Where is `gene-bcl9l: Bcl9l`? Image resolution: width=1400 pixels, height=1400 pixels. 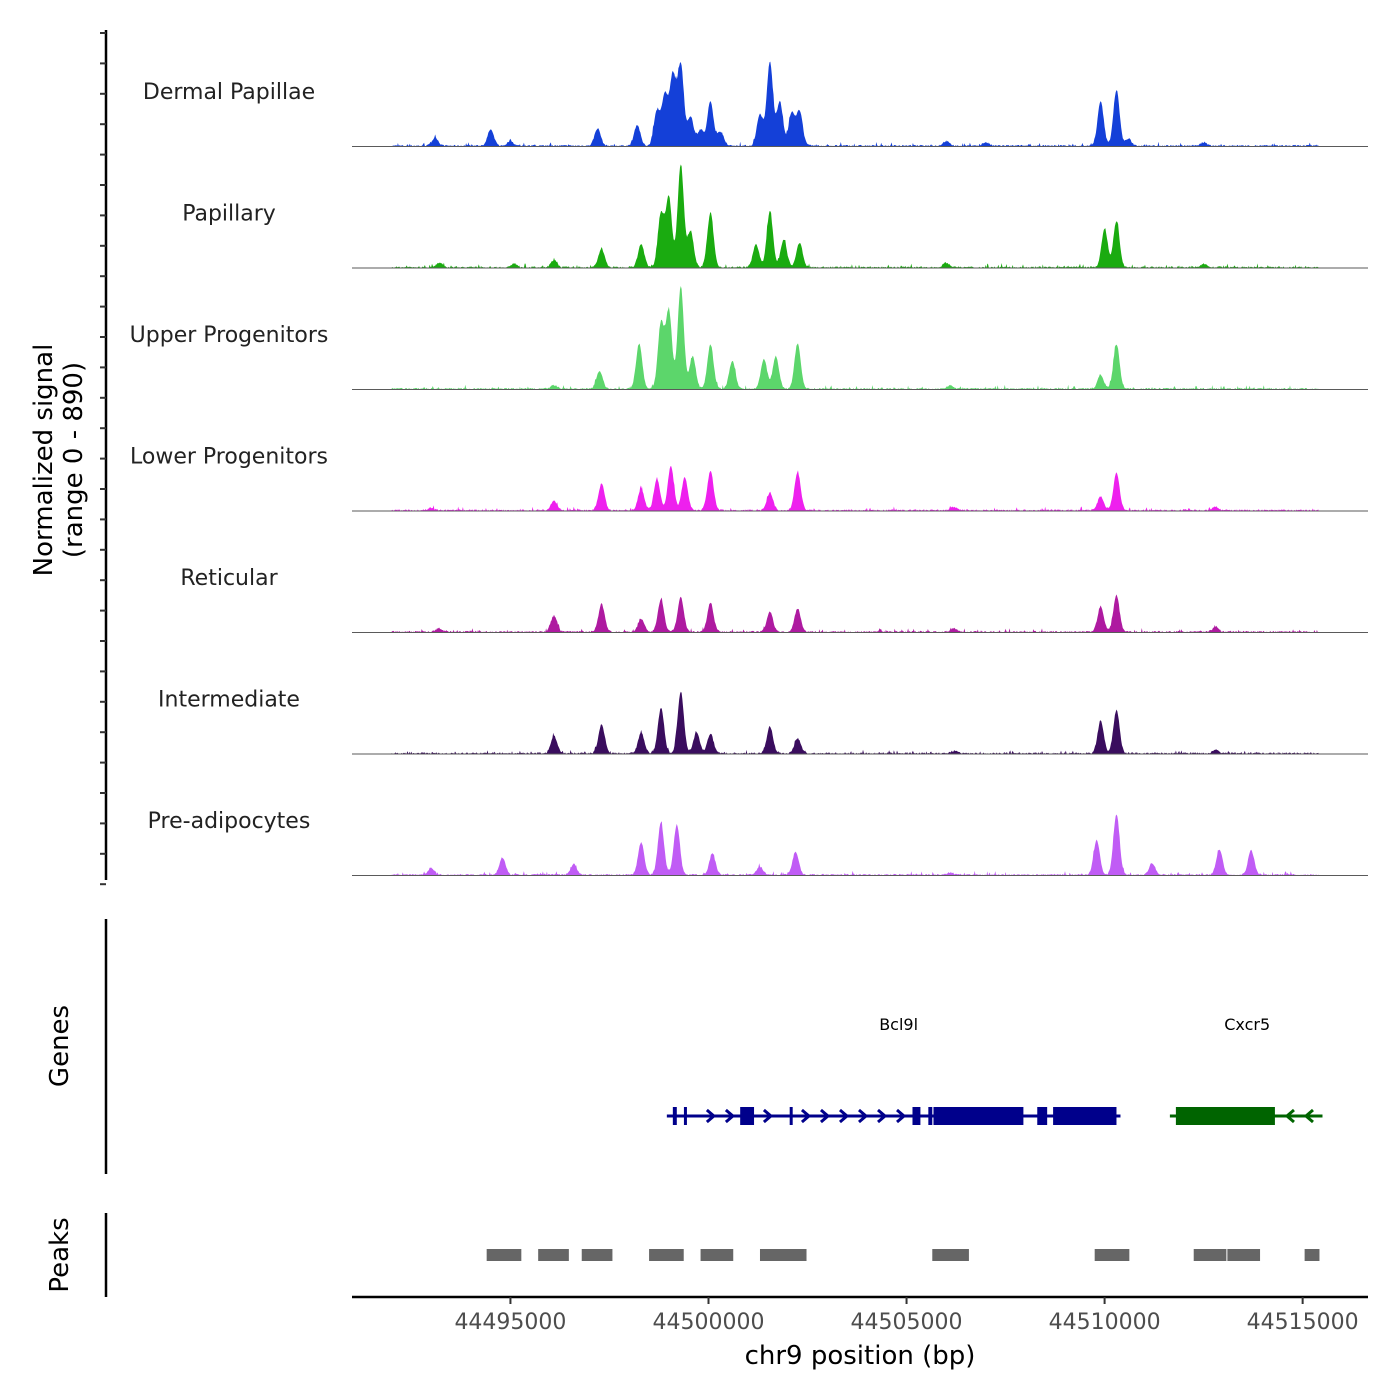 gene-bcl9l: Bcl9l is located at coordinates (893, 1070).